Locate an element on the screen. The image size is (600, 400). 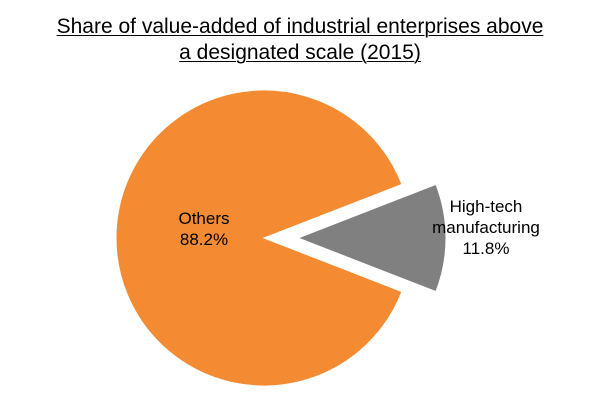
pie-name-label-high-tech-manufacturing: manufacturing is located at coordinates (486, 227).